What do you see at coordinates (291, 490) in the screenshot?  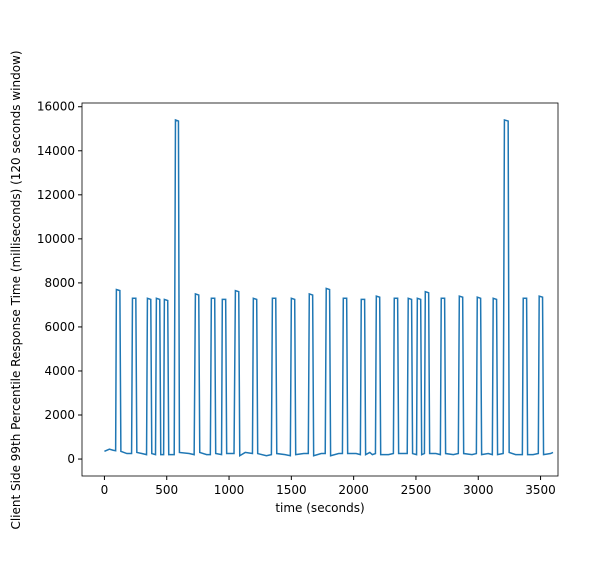 I see `x-tick-label: 1500` at bounding box center [291, 490].